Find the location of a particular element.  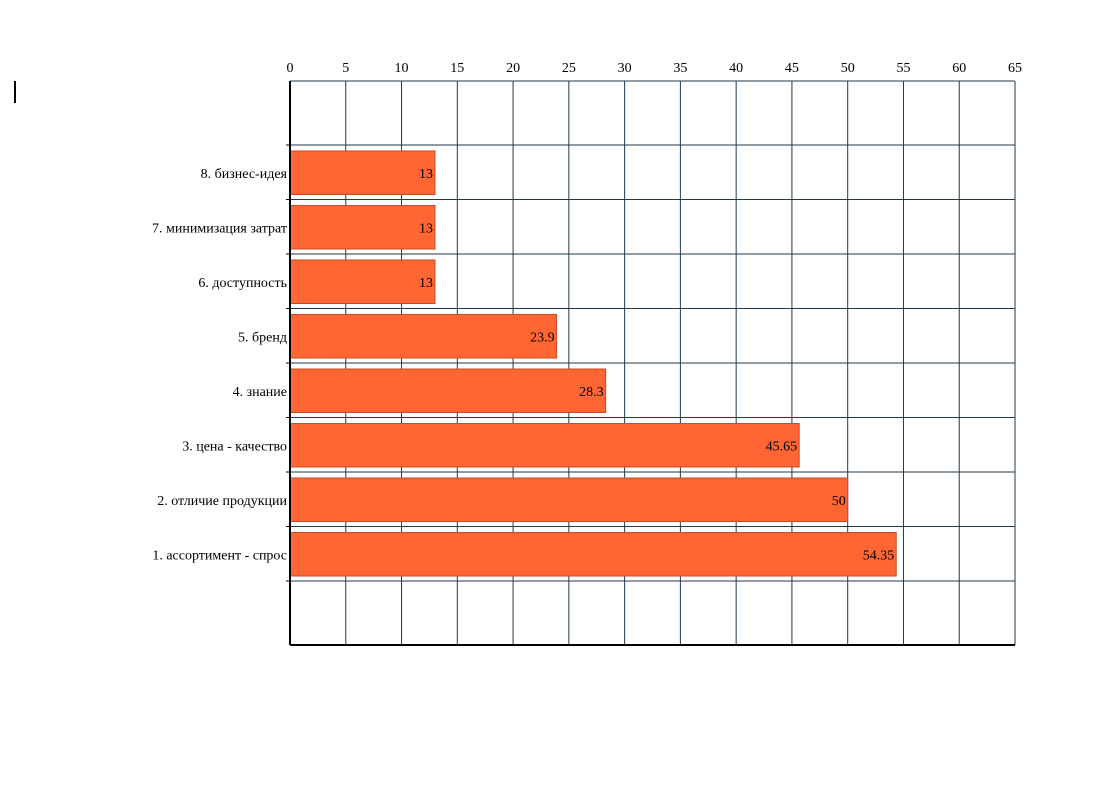

x-tick-label: 5 is located at coordinates (345, 68).